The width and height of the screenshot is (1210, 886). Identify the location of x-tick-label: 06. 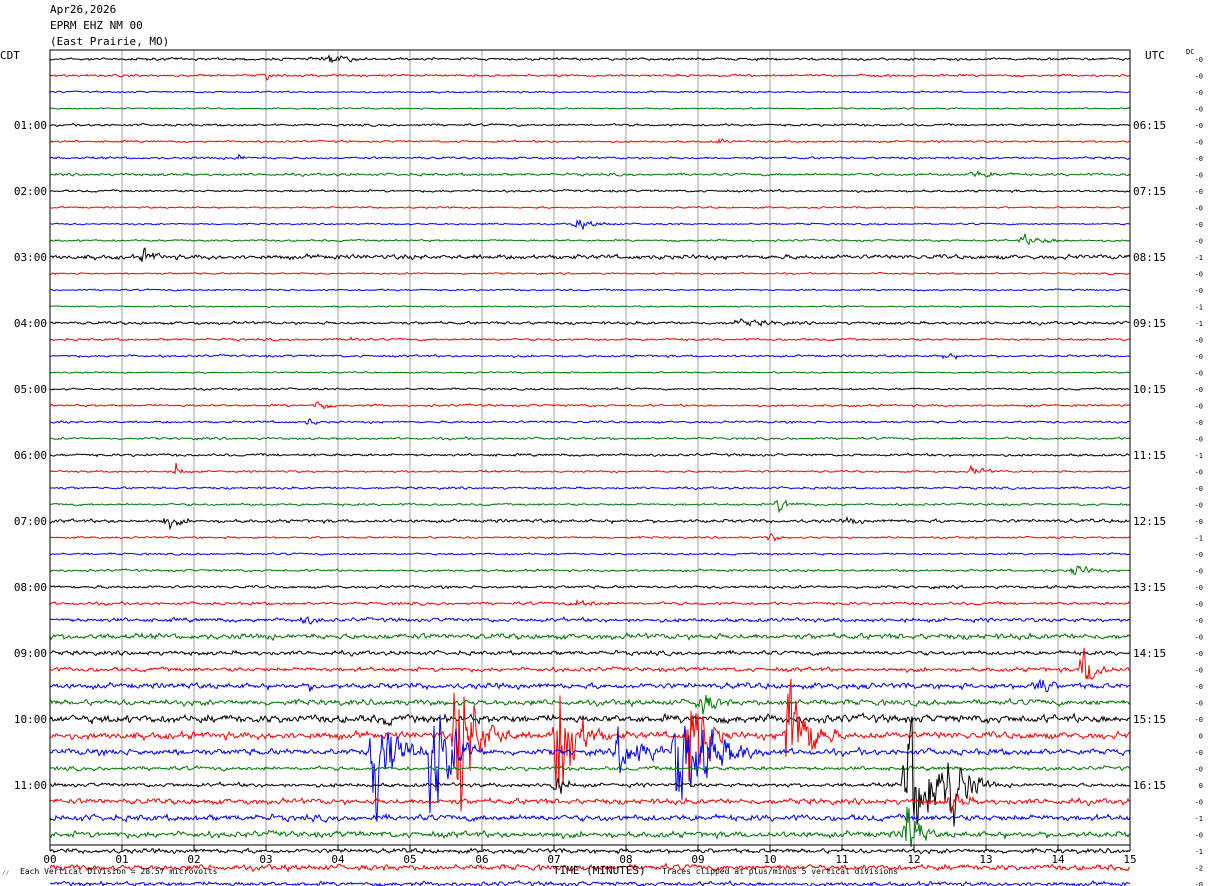
(481, 859).